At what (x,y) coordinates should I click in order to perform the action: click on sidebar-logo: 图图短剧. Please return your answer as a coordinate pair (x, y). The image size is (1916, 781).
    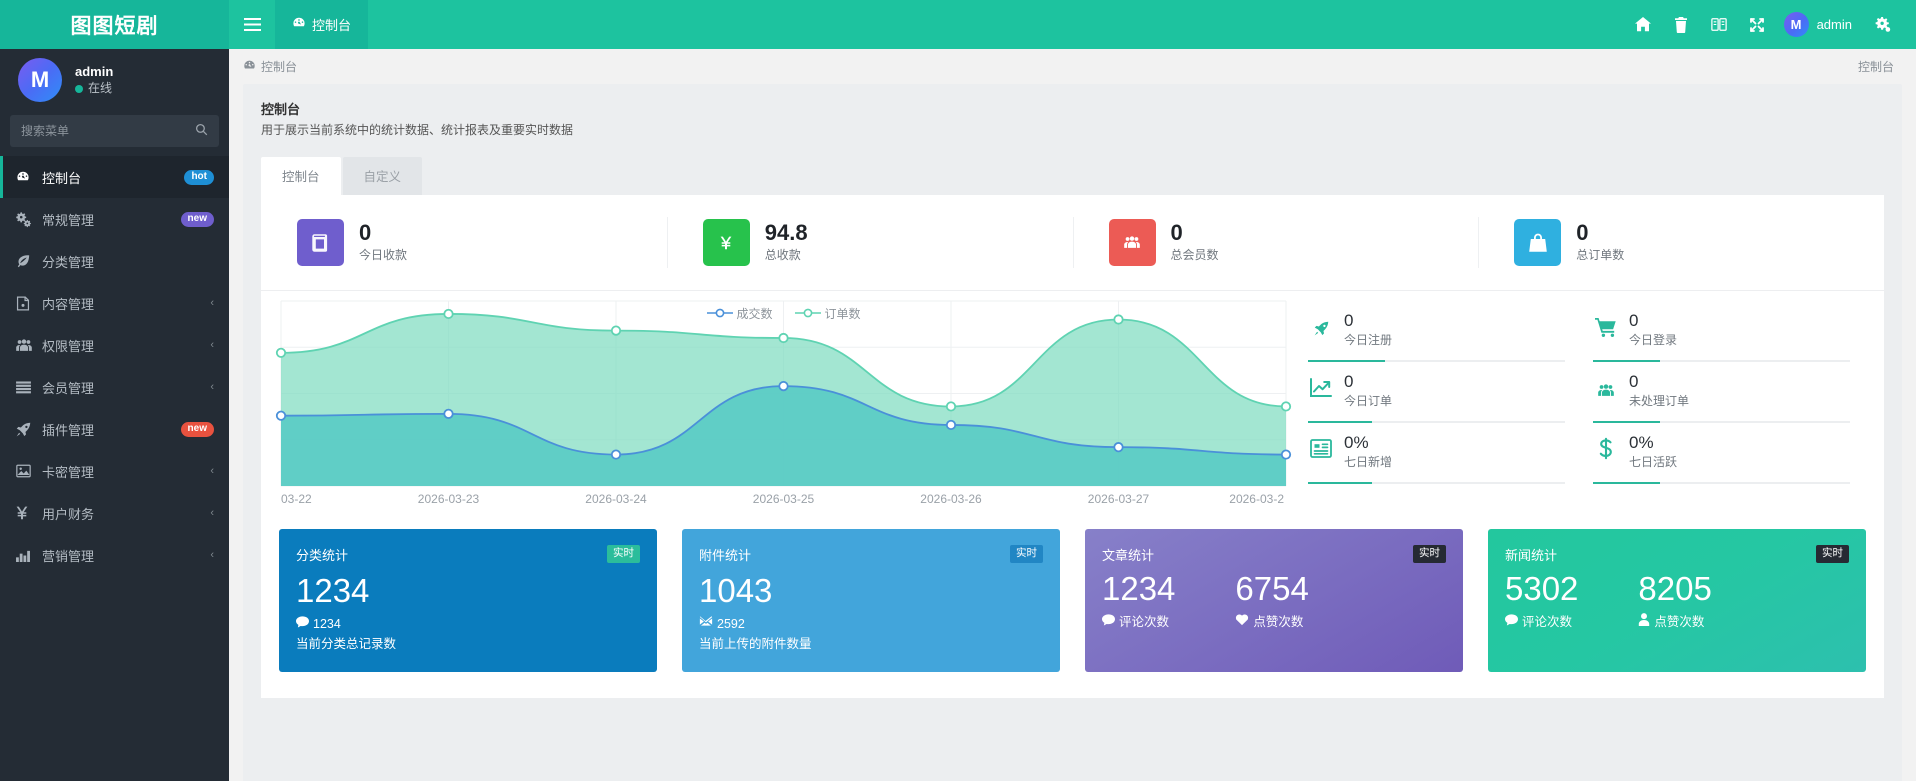
    Looking at the image, I should click on (114, 24).